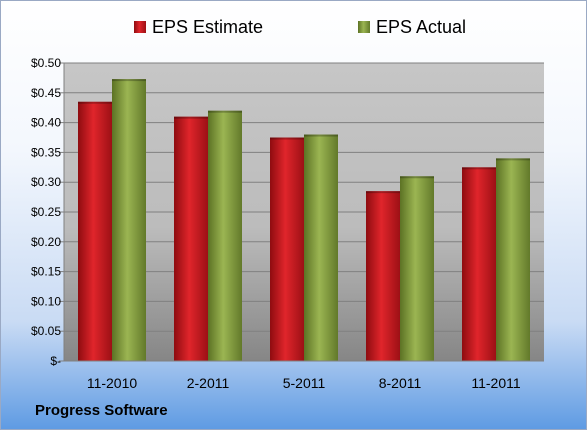  What do you see at coordinates (46, 301) in the screenshot?
I see `y-tick-label: $0.10` at bounding box center [46, 301].